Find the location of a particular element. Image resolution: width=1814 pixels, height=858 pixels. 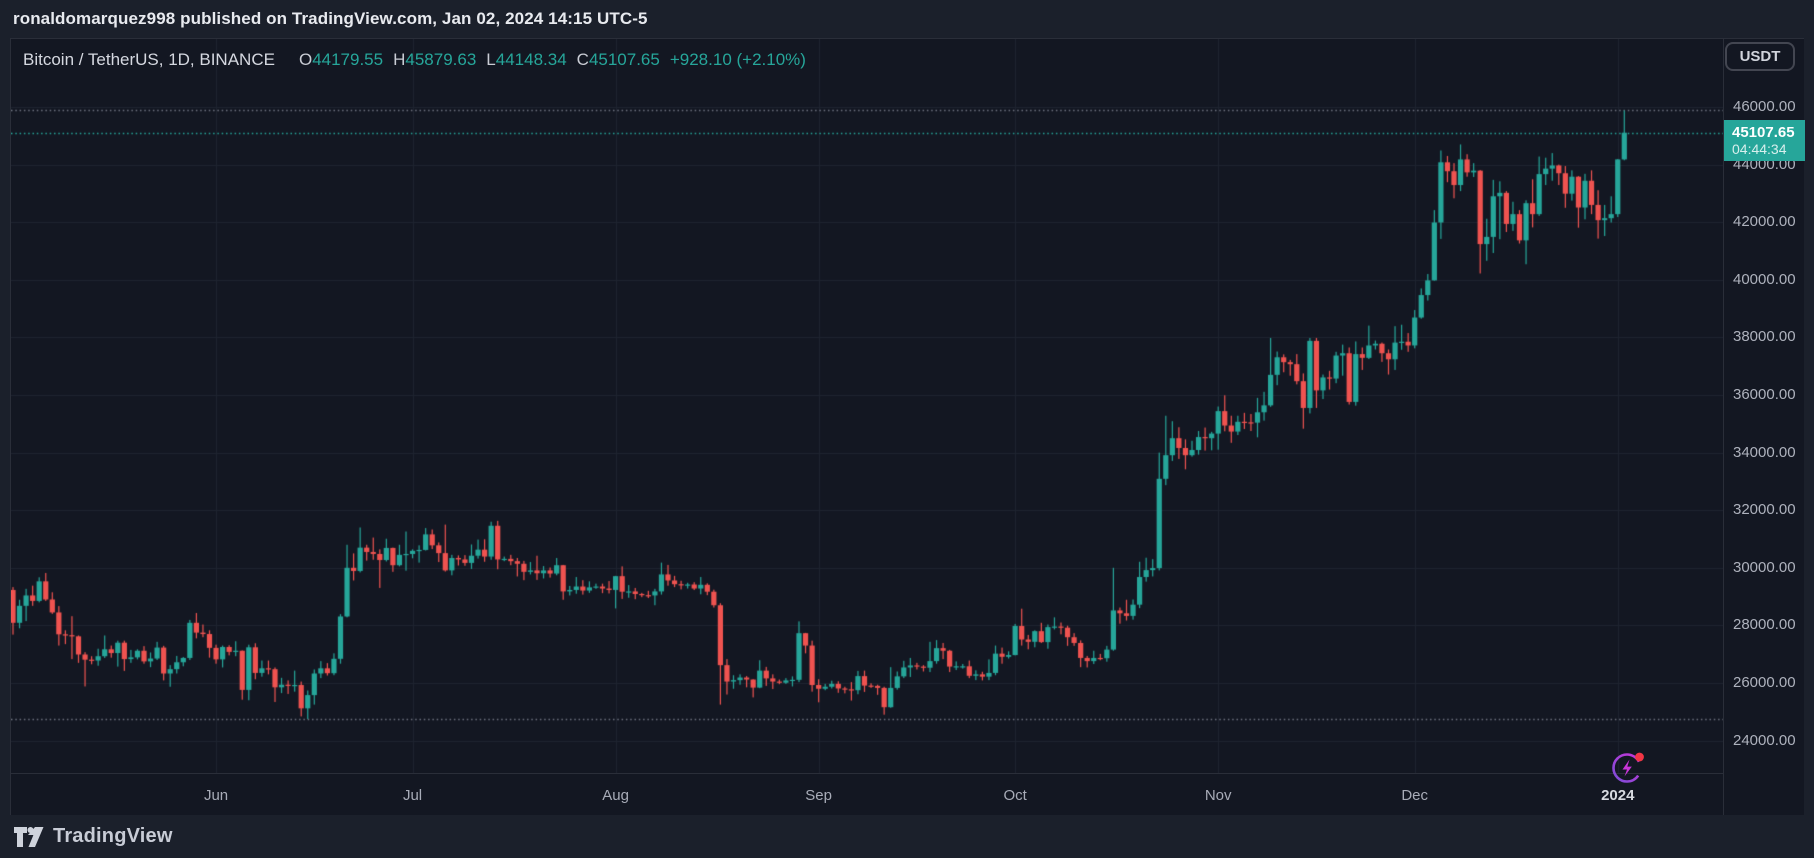

time-axis-label-jun: Jun is located at coordinates (216, 795).